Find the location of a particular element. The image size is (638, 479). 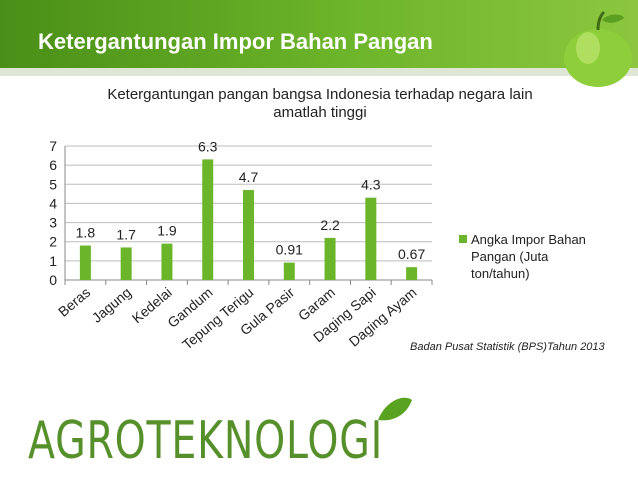

legend-swatch is located at coordinates (463, 239).